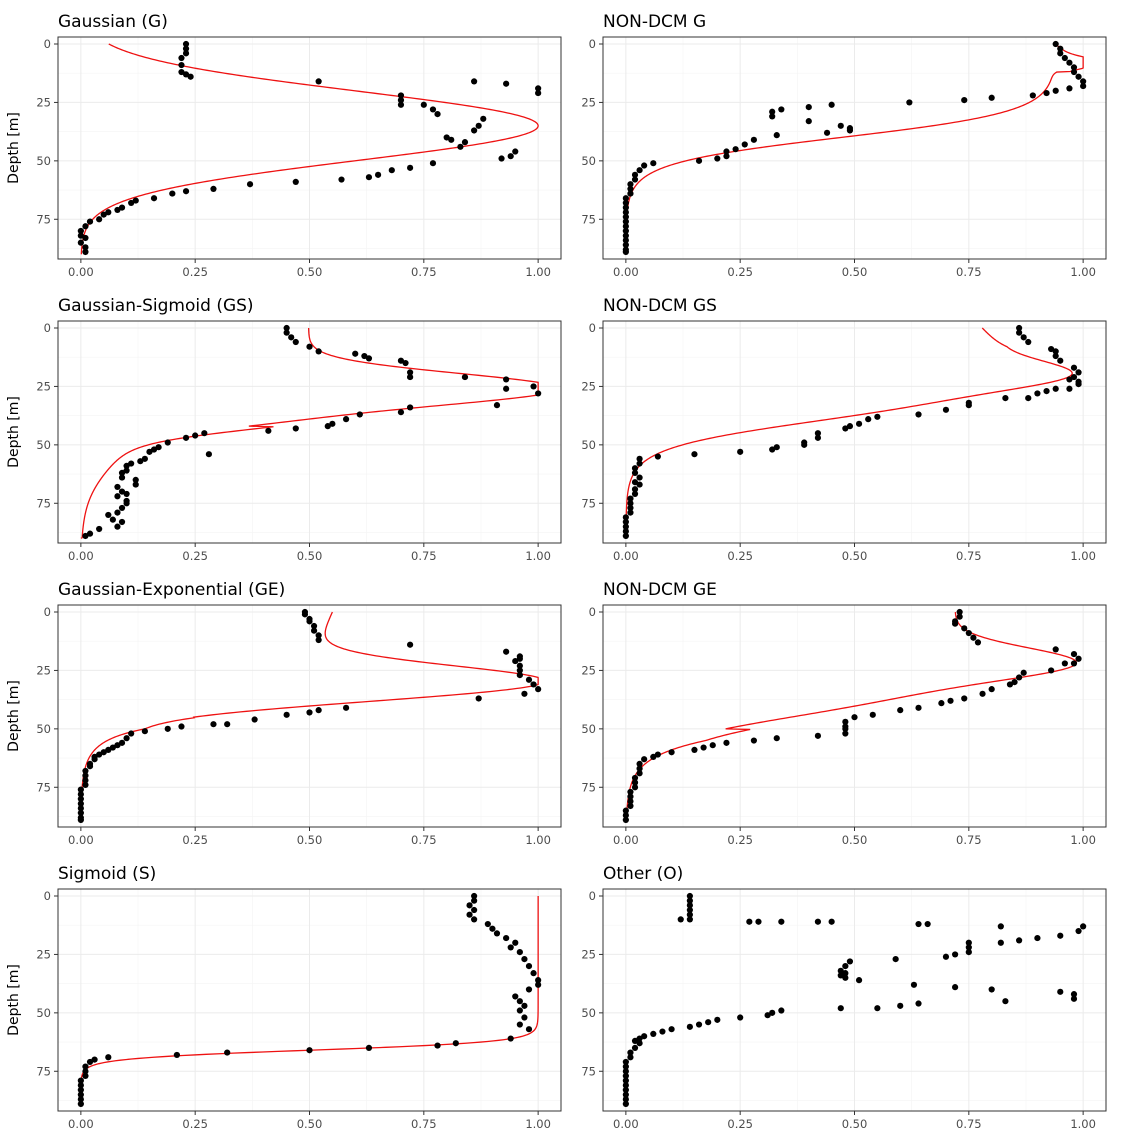 The image size is (1129, 1129). What do you see at coordinates (588, 445) in the screenshot?
I see `y-tick-label: 50` at bounding box center [588, 445].